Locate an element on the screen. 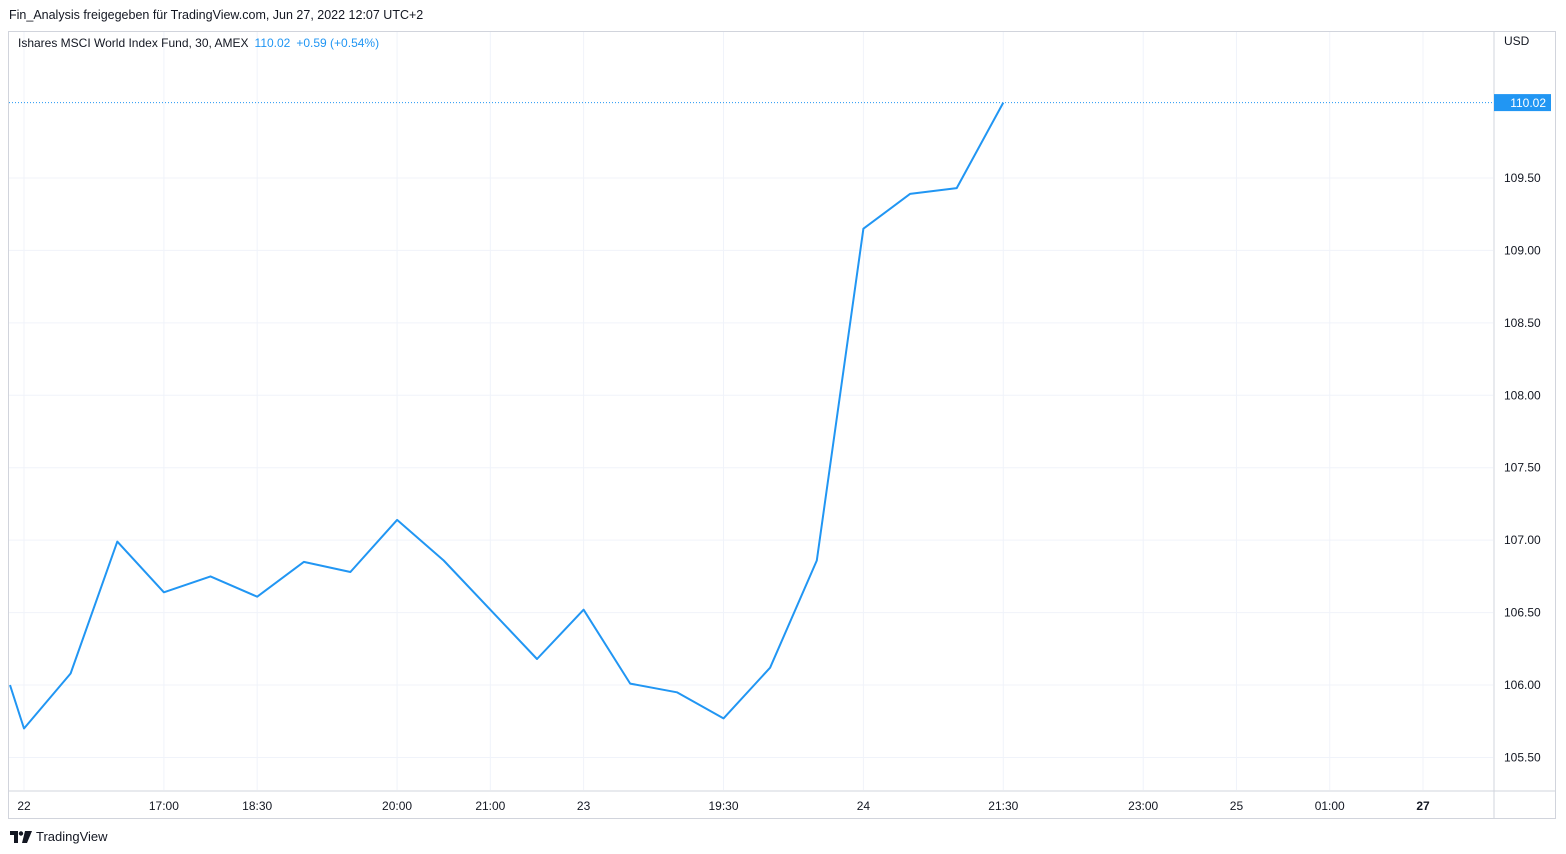  y-tick-label: 105.50 is located at coordinates (1522, 758).